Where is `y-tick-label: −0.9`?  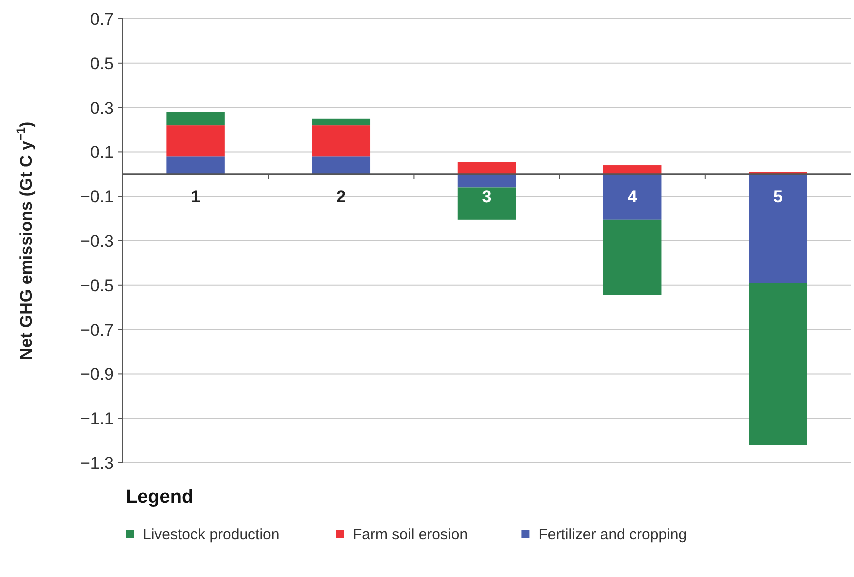
y-tick-label: −0.9 is located at coordinates (97, 374).